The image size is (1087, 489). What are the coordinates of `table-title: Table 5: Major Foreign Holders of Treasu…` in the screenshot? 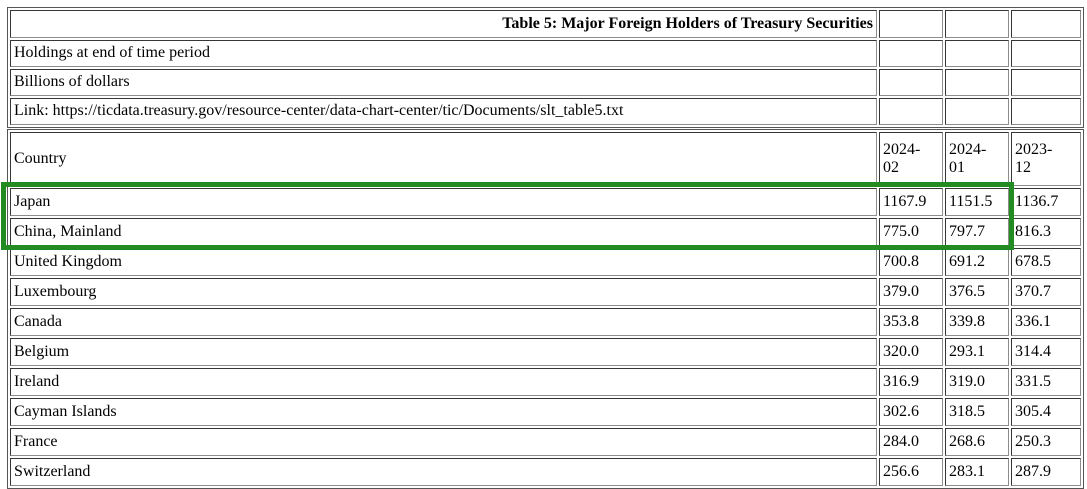 It's located at (443, 24).